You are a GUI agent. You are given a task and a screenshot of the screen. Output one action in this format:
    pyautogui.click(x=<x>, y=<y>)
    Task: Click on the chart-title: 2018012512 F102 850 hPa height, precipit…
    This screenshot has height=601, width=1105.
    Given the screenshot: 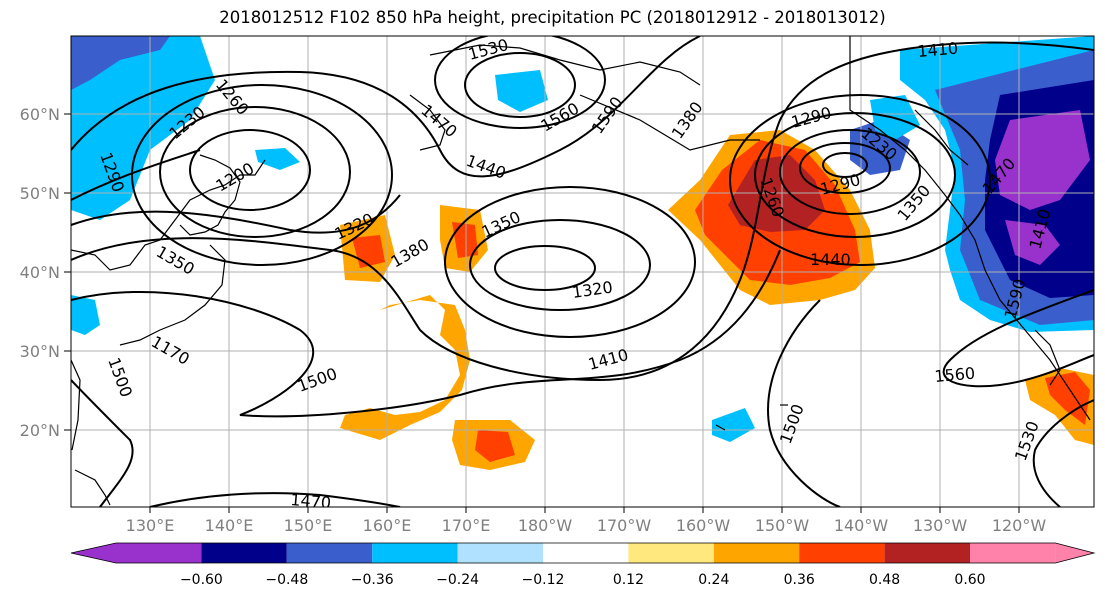 What is the action you would take?
    pyautogui.click(x=552, y=17)
    